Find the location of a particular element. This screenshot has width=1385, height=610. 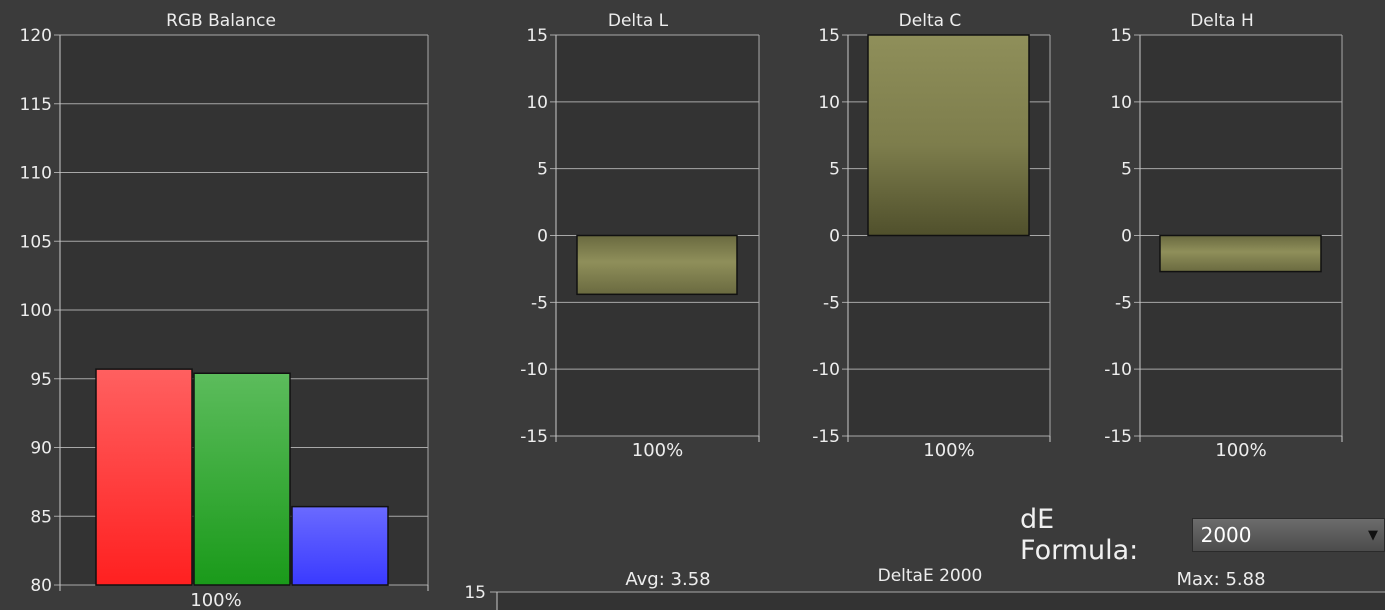

chart1-ytick-label: 90 is located at coordinates (41, 449).